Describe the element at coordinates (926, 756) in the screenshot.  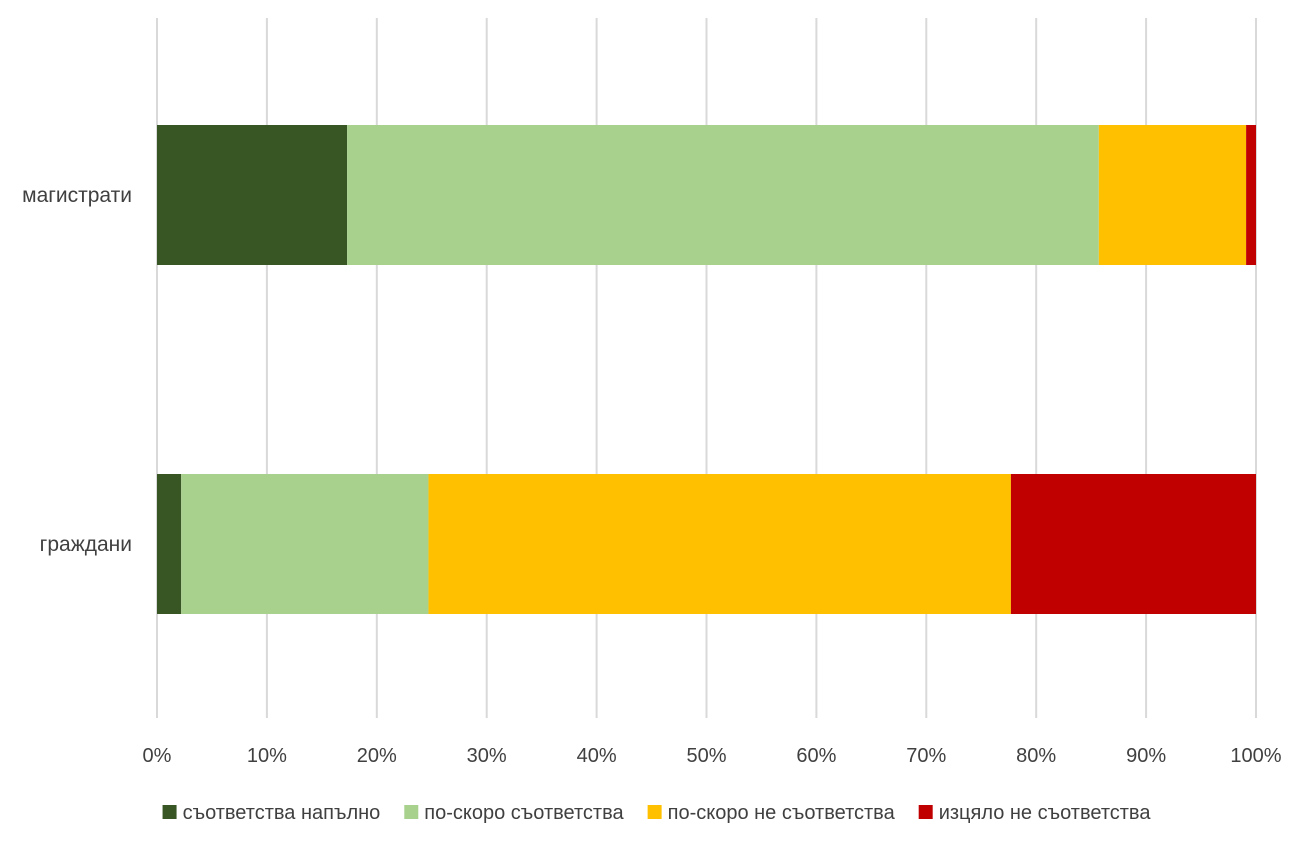
I see `x-tick-label: 70%` at that location.